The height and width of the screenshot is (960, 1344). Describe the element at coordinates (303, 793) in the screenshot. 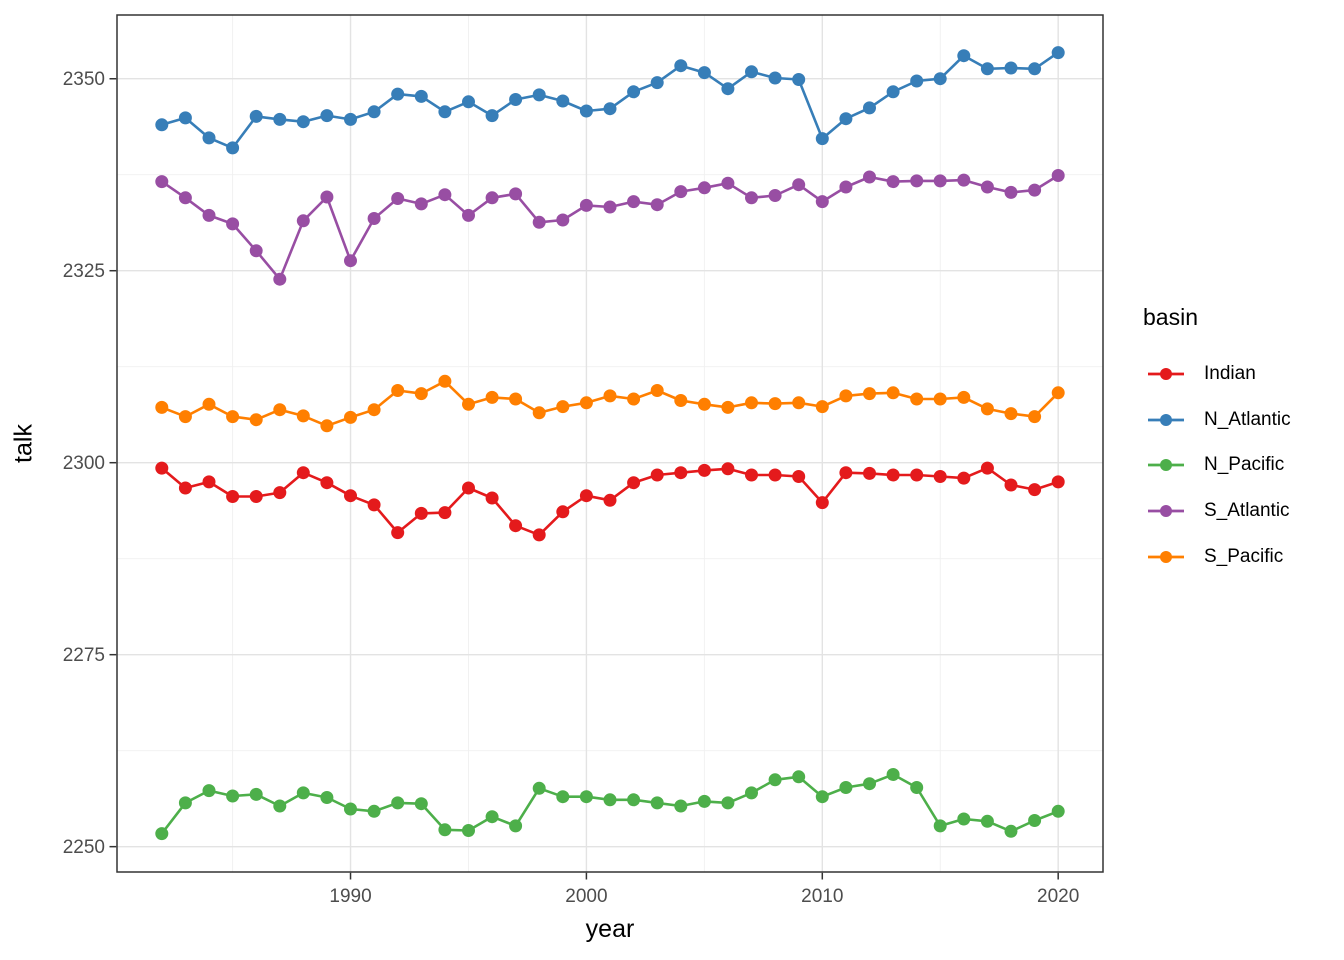

I see `data-point-N_Pacific-1988` at that location.